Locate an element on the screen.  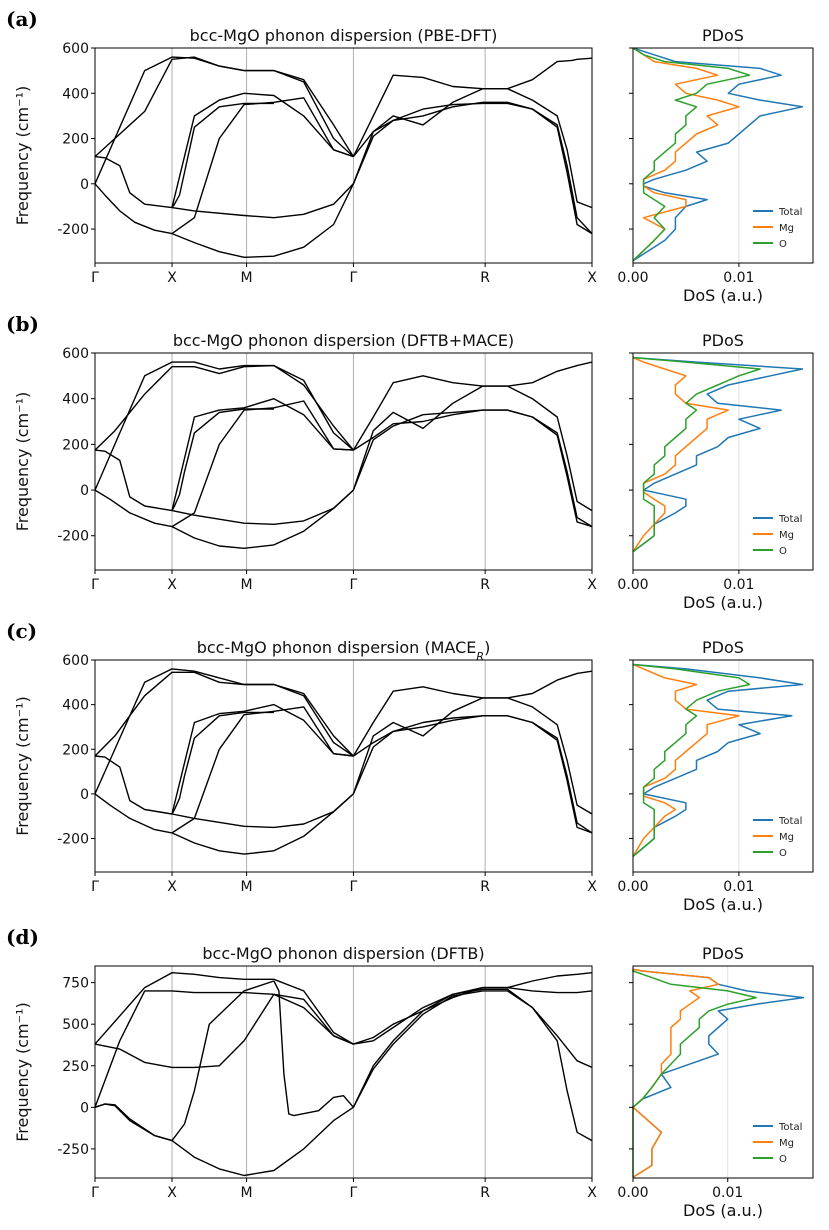
y-tick-label: 0 is located at coordinates (84, 795).